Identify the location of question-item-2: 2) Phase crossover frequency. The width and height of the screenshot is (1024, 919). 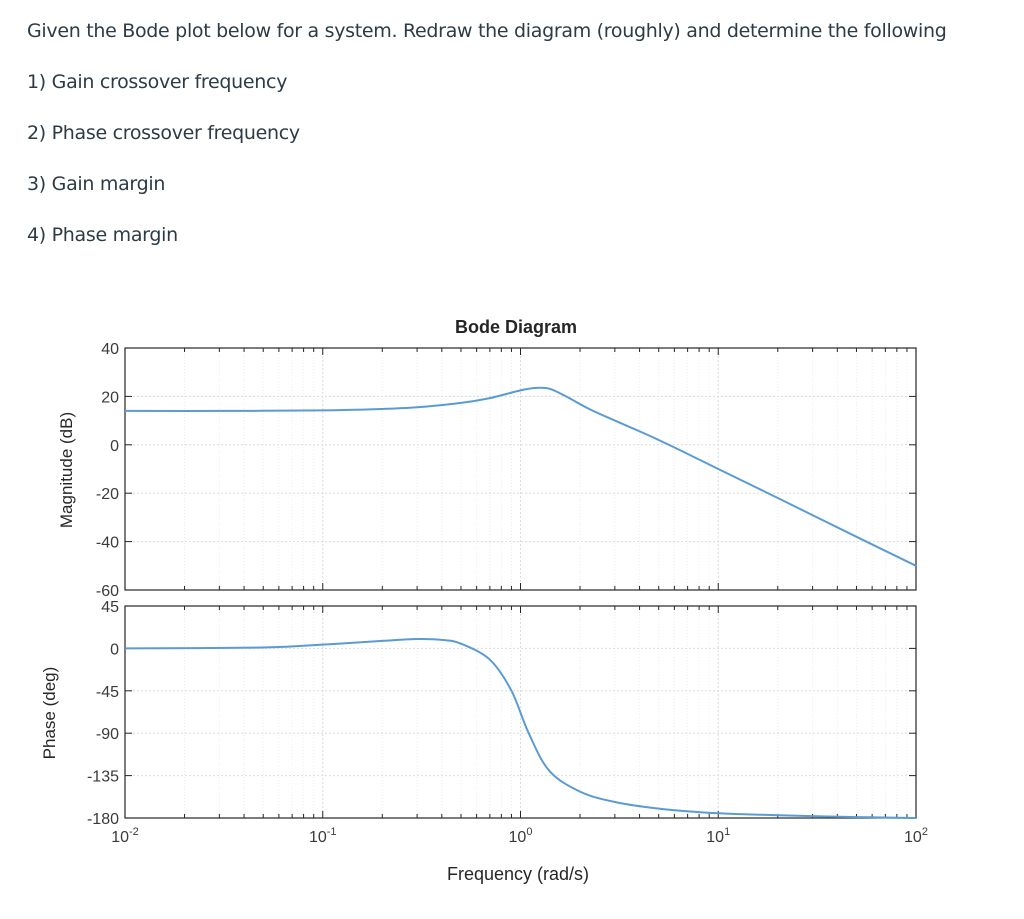
(163, 133).